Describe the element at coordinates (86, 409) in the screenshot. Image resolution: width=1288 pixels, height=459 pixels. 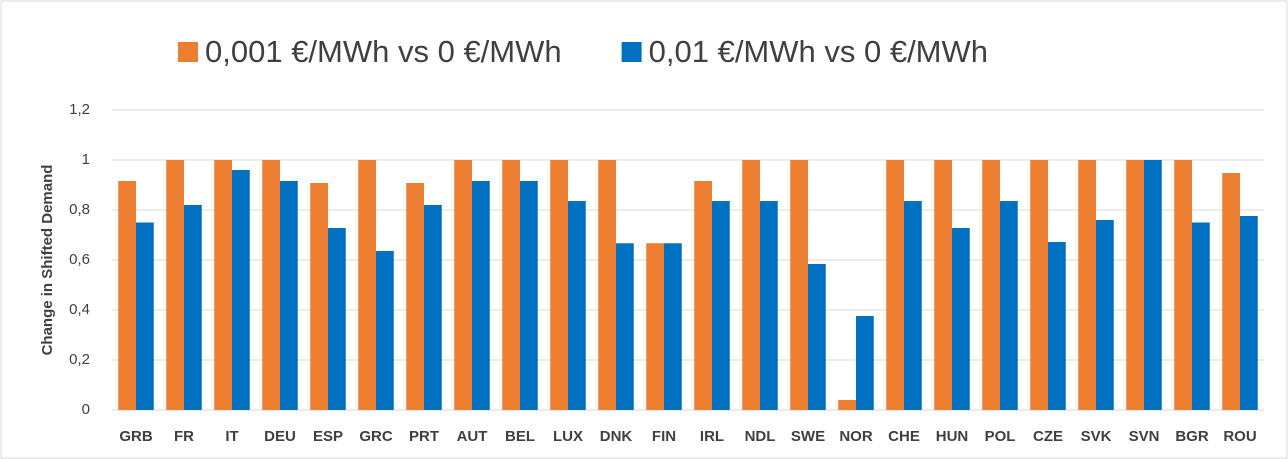
I see `y-tick-label: 0` at that location.